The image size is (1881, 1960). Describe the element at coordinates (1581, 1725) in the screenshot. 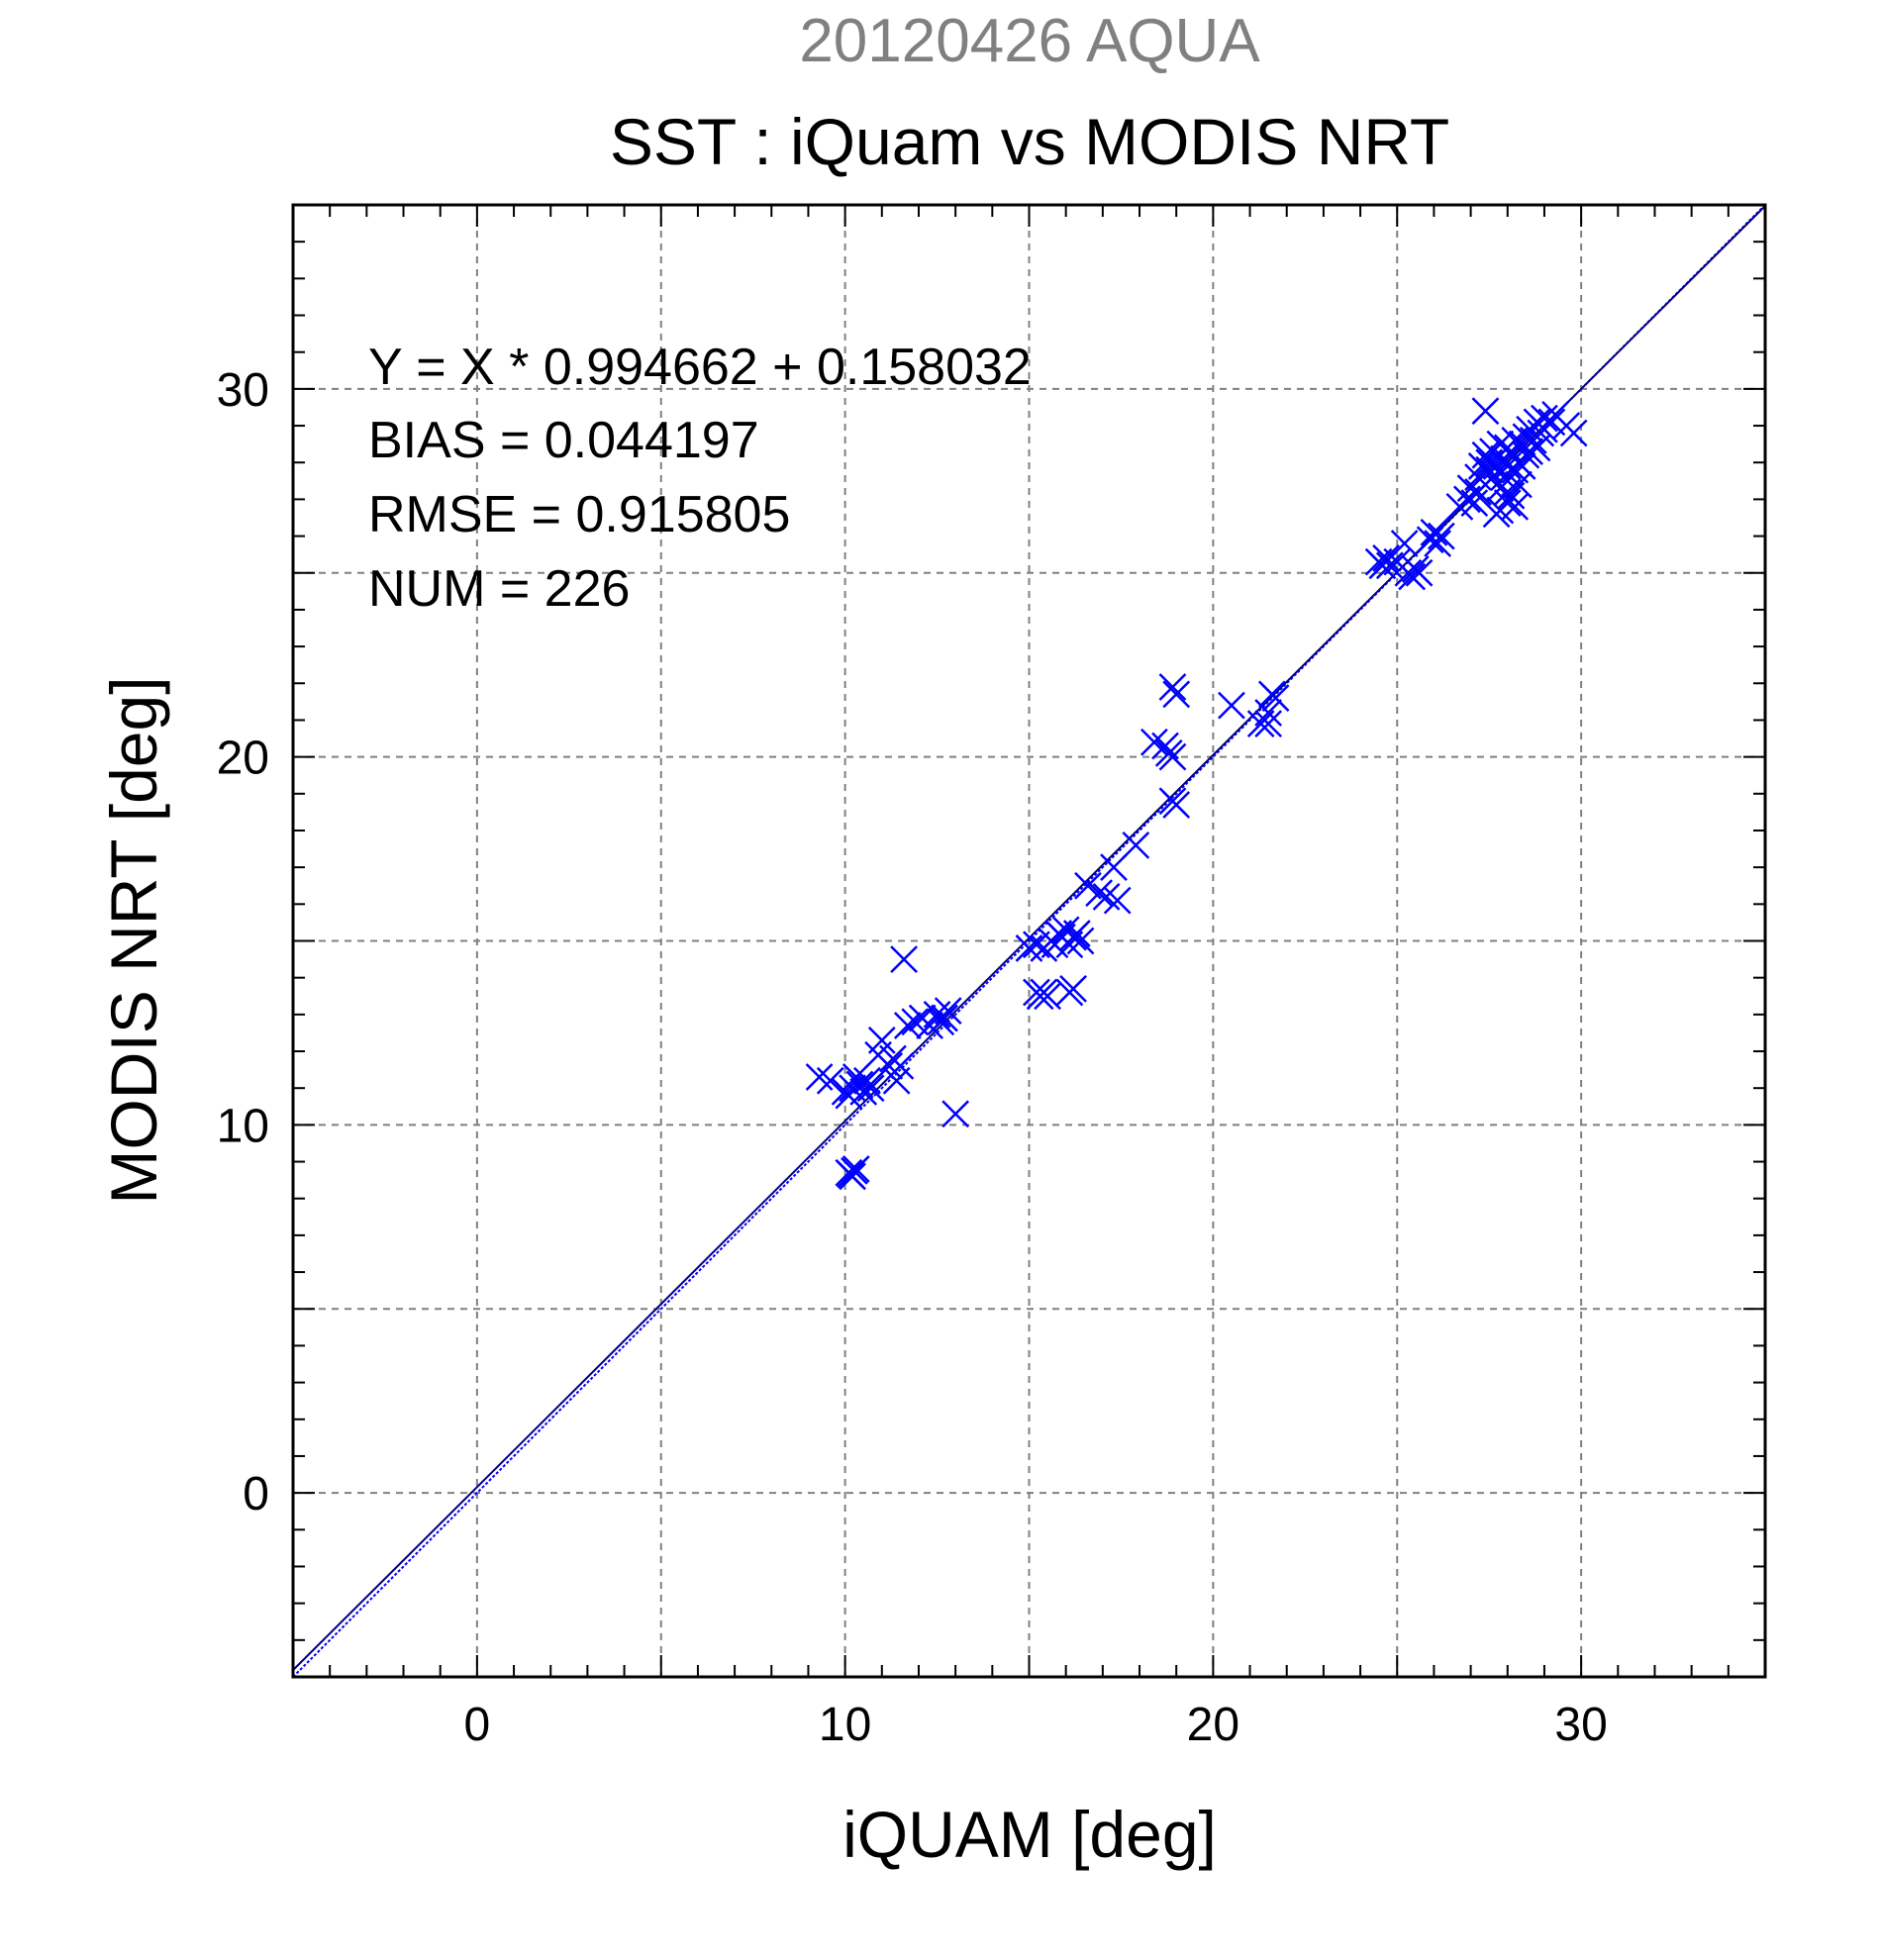

I see `x-tick-label: 30` at that location.